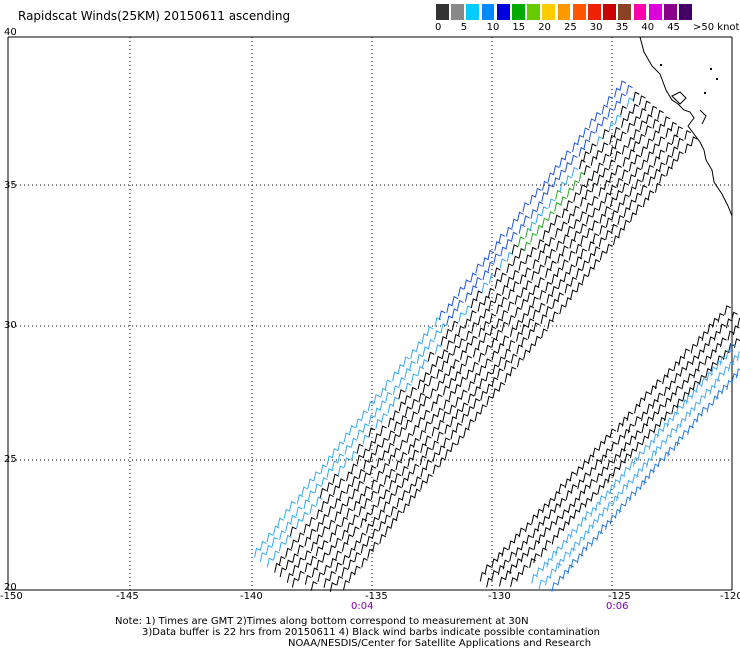  Describe the element at coordinates (362, 606) in the screenshot. I see `time-label-first: 0:04` at that location.